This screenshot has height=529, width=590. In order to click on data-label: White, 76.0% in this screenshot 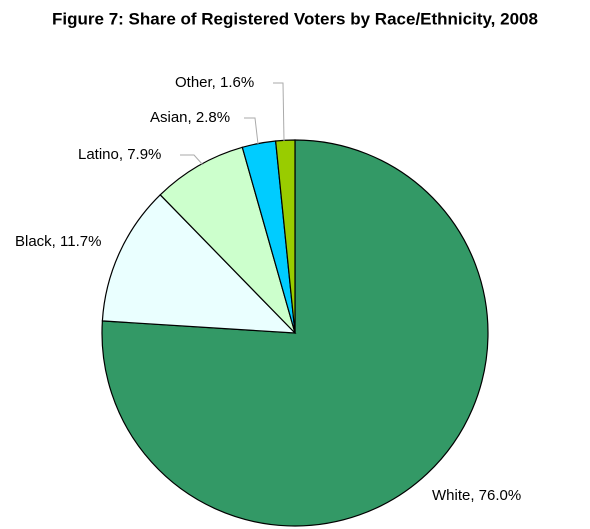, I will do `click(476, 495)`.